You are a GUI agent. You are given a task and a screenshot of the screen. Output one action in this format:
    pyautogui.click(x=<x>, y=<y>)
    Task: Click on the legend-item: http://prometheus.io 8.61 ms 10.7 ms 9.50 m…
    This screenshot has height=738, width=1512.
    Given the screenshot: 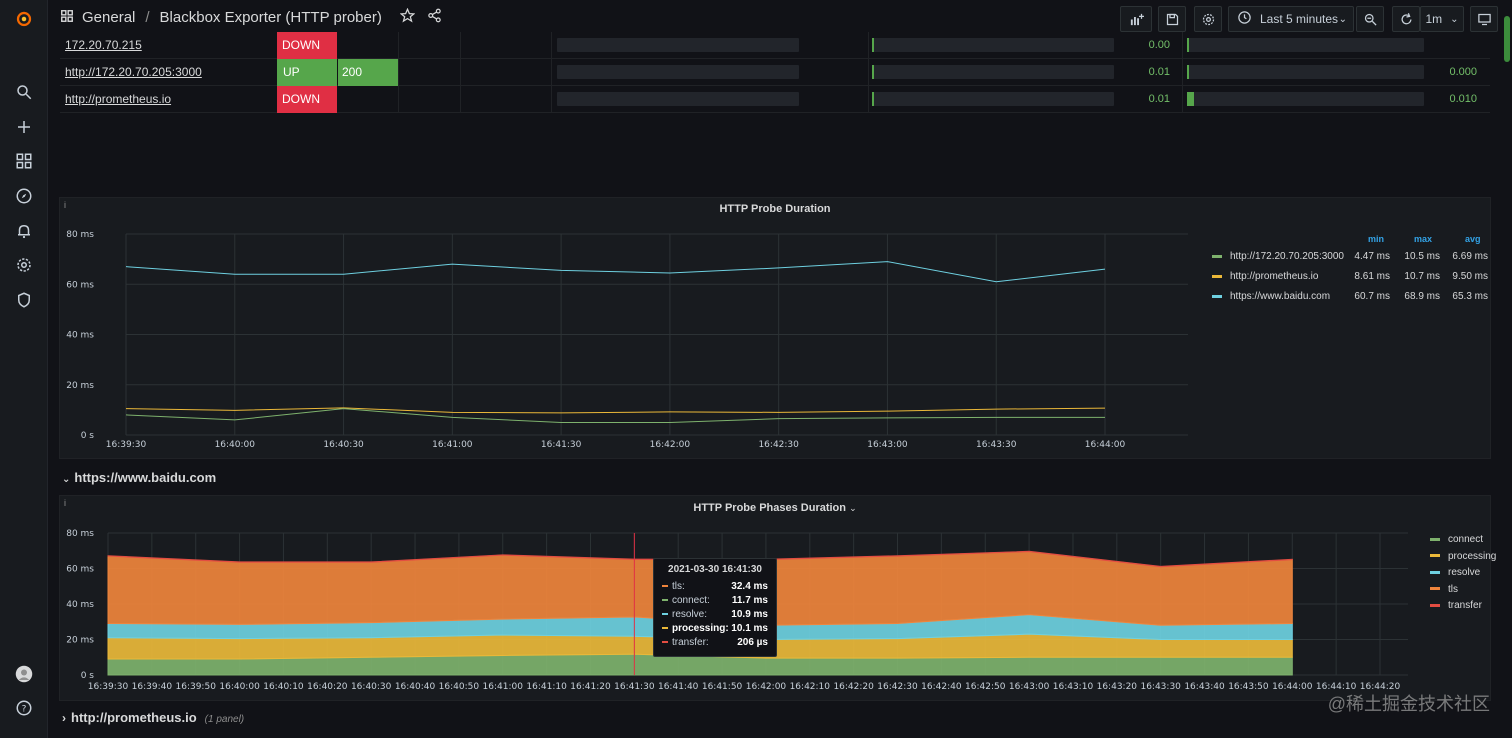 What is the action you would take?
    pyautogui.click(x=1352, y=277)
    